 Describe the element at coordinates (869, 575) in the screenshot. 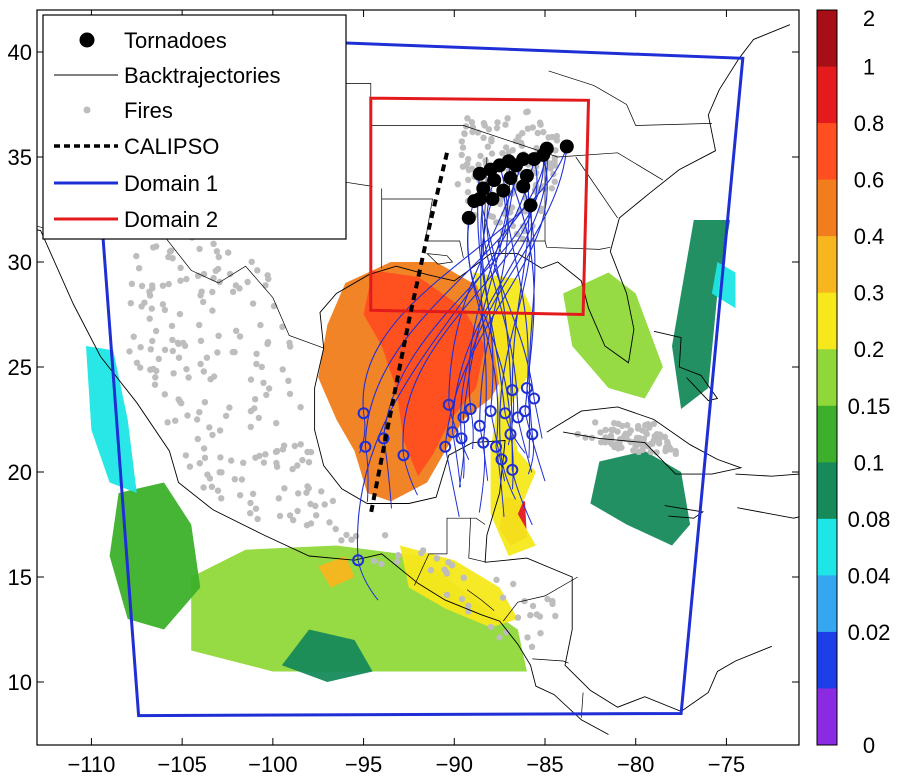

I see `colorbar-label: 0.04` at that location.